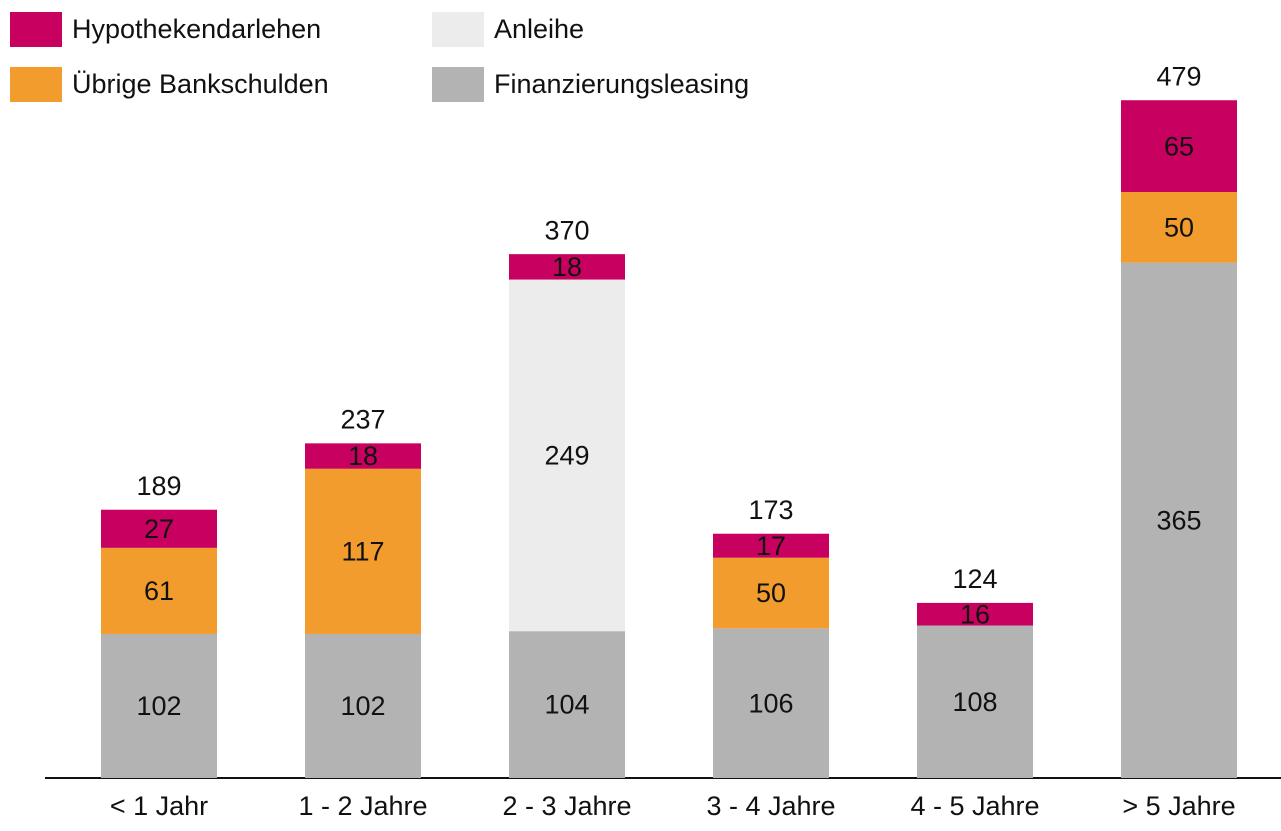  What do you see at coordinates (159, 806) in the screenshot?
I see `x-tick-label: < 1 Jahr` at bounding box center [159, 806].